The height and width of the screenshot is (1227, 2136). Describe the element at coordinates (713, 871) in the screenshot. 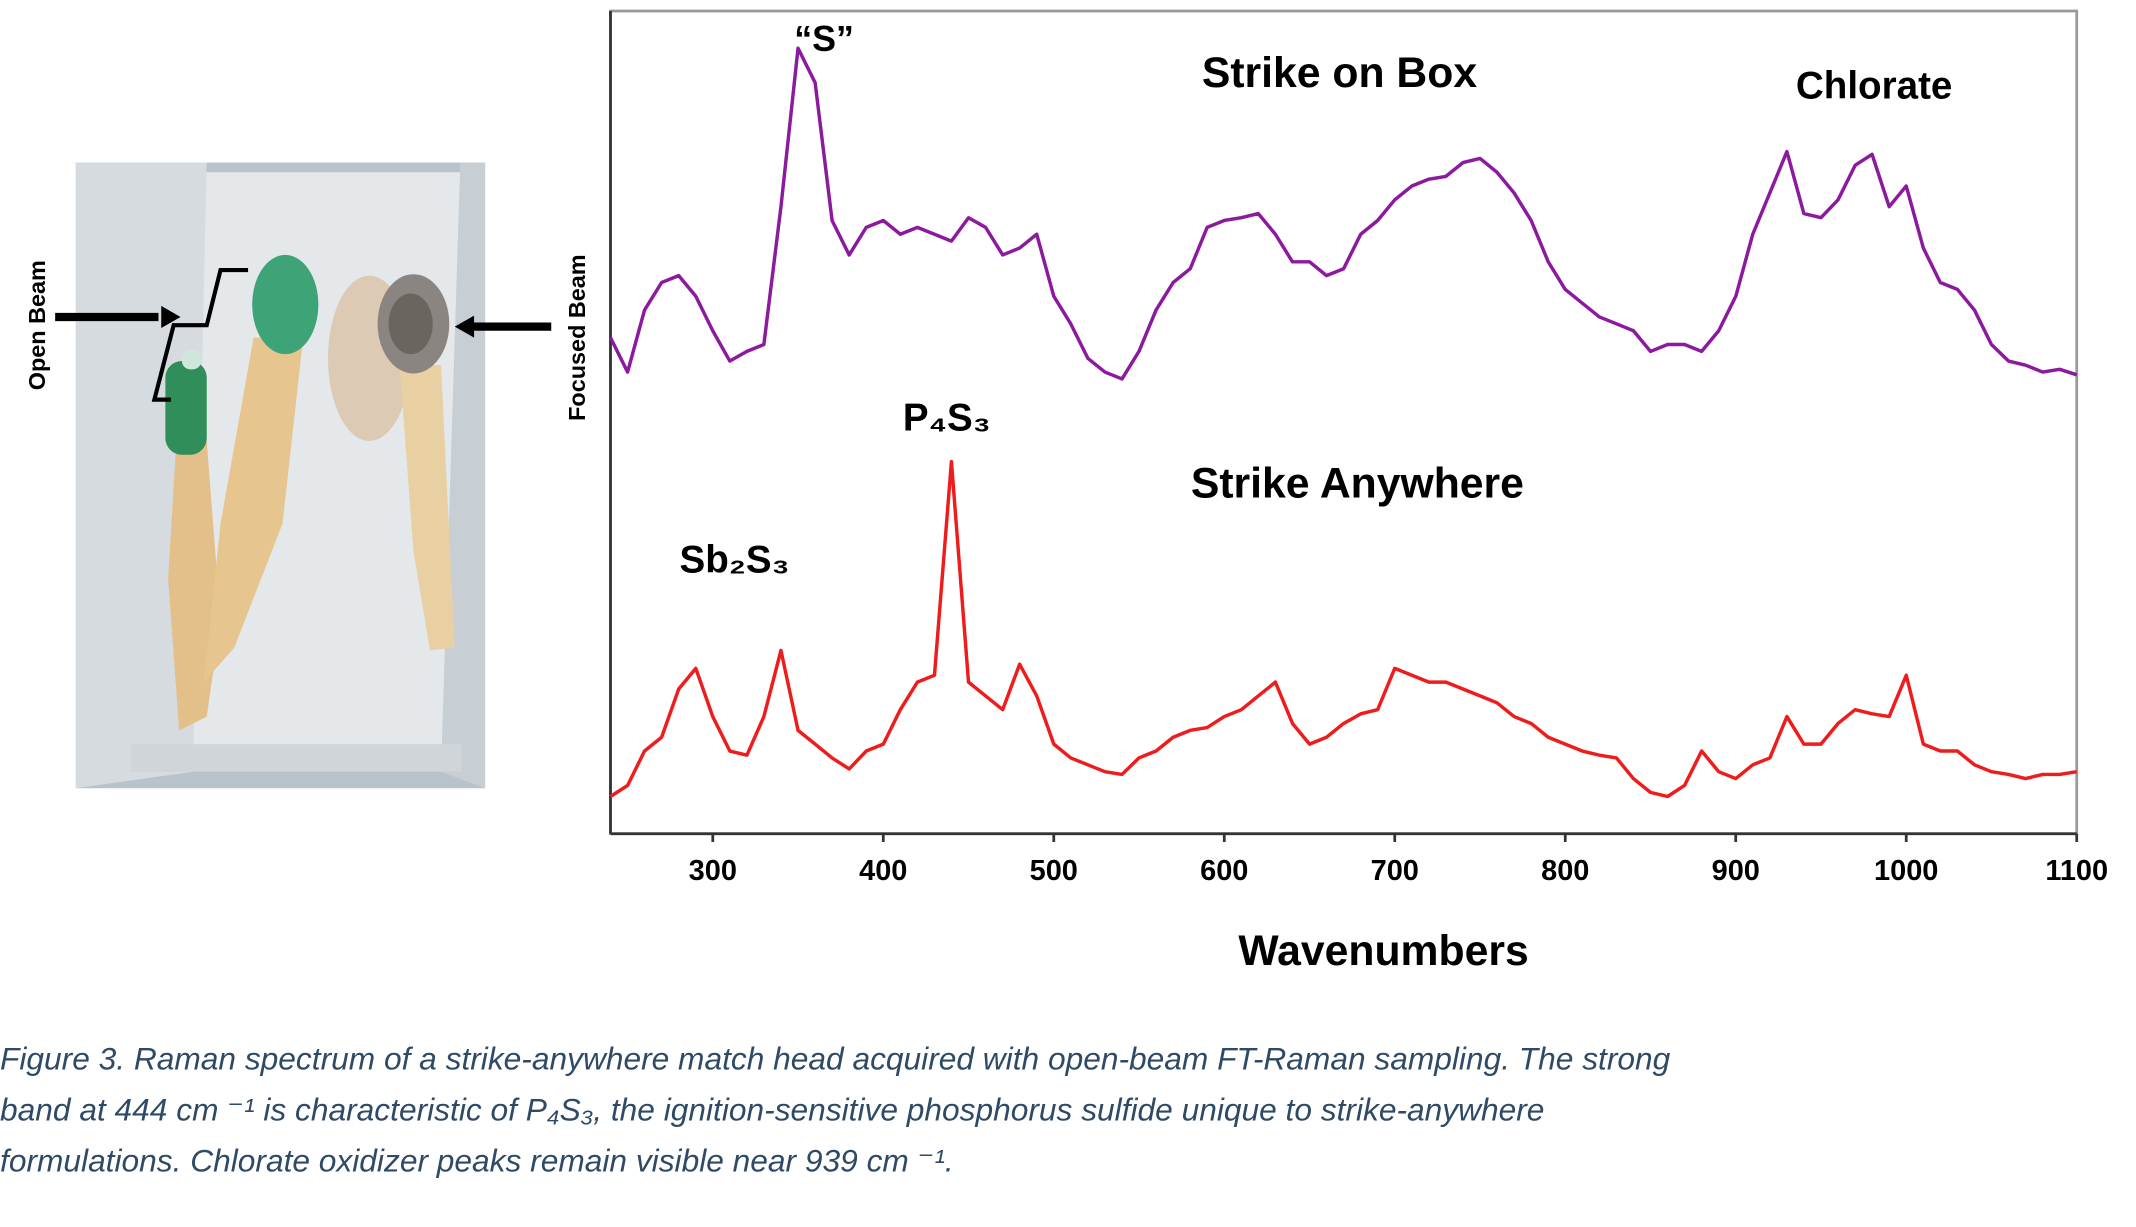

I see `x-tick-label: 300` at that location.